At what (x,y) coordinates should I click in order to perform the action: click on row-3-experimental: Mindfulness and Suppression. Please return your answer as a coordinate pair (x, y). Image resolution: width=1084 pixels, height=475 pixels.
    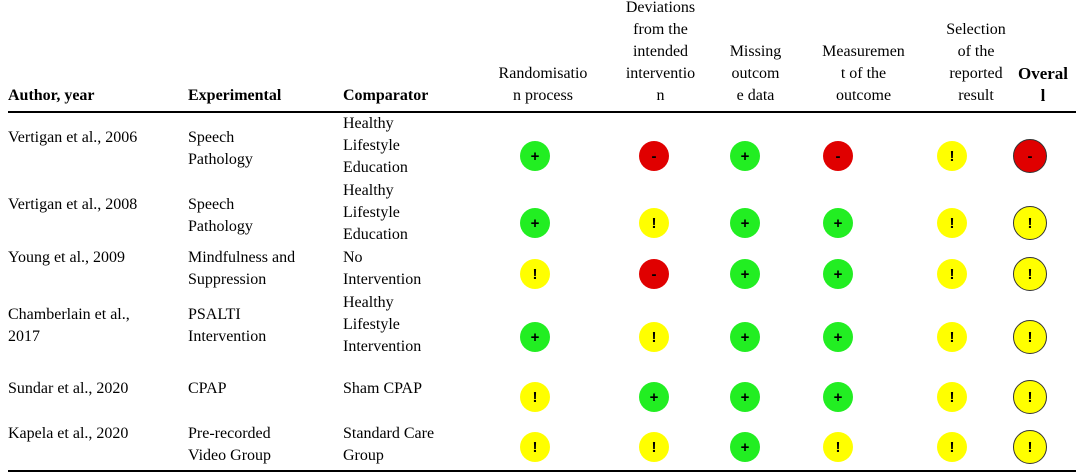
    Looking at the image, I should click on (242, 268).